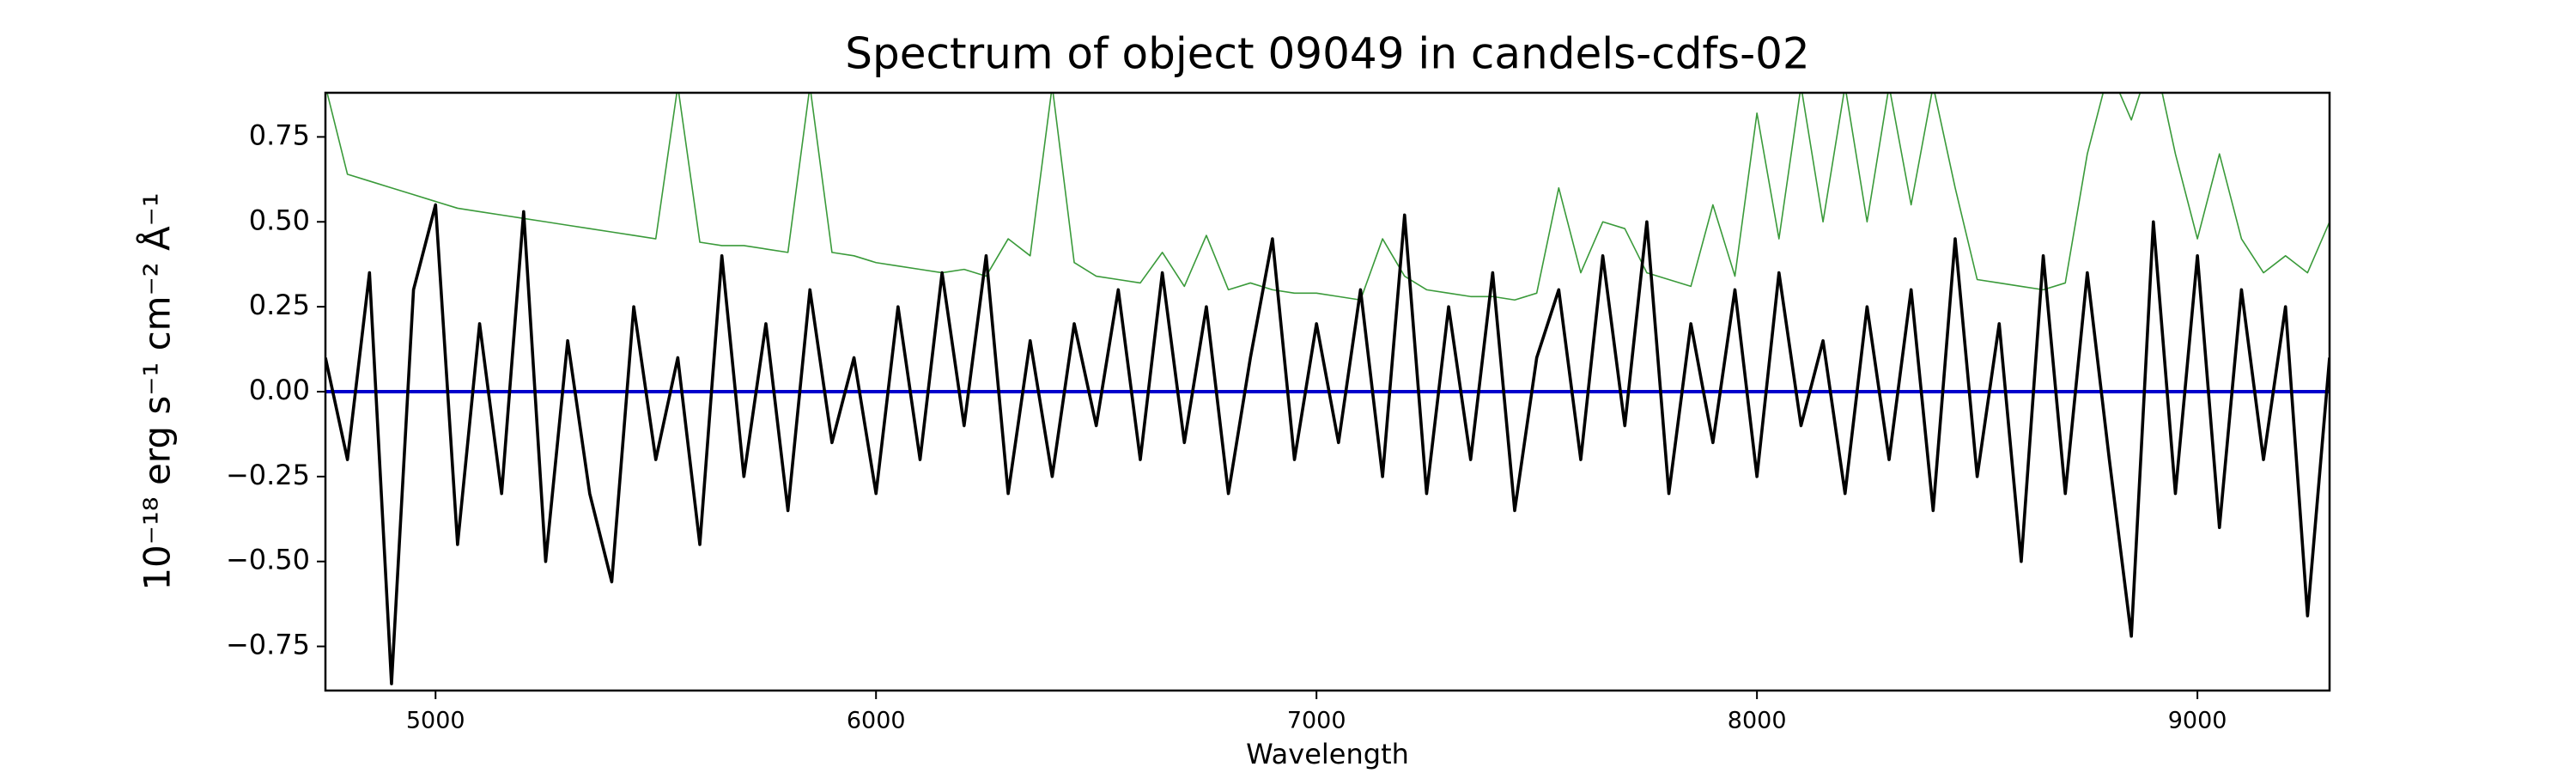 This screenshot has height=773, width=2576. What do you see at coordinates (435, 721) in the screenshot?
I see `x-tick-label: 5000` at bounding box center [435, 721].